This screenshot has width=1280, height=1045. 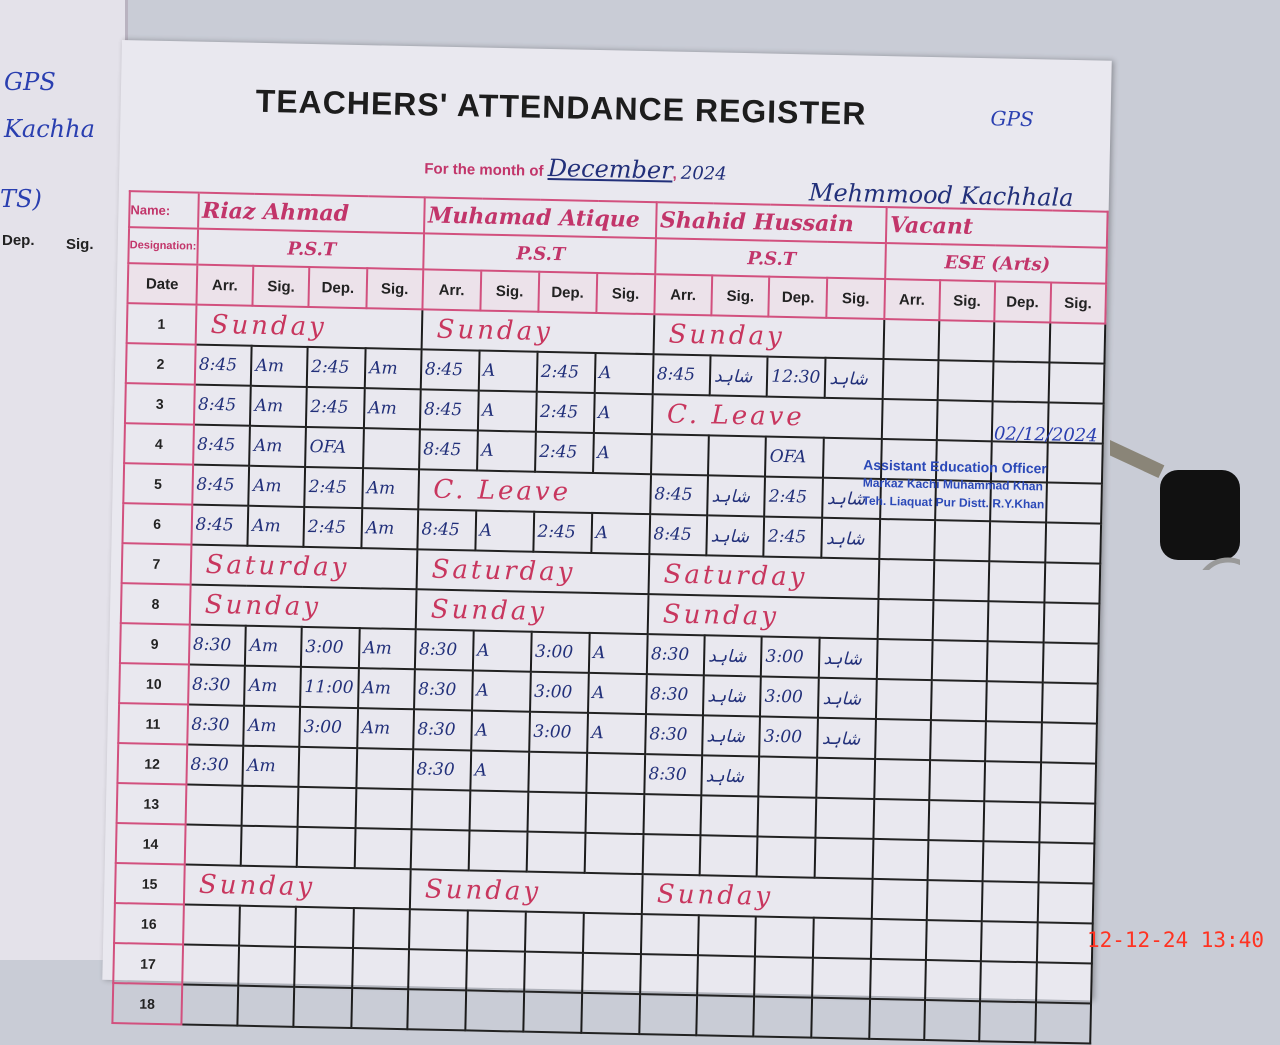 I want to click on date-cell: 10, so click(x=154, y=684).